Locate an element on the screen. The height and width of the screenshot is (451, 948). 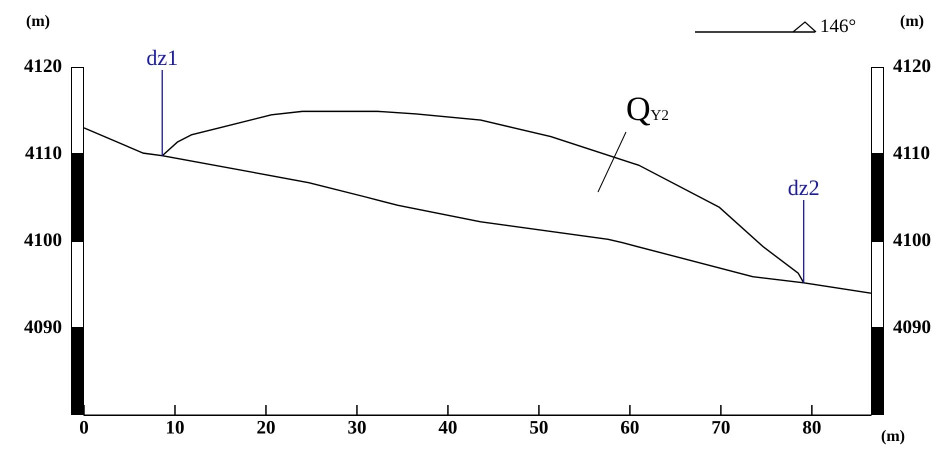
annotation: dz2 is located at coordinates (804, 187).